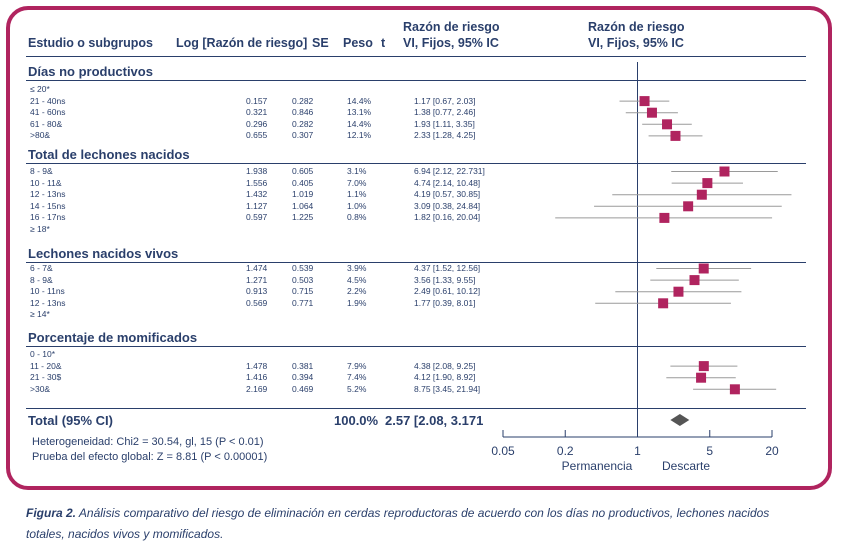 The height and width of the screenshot is (552, 842). Describe the element at coordinates (303, 171) in the screenshot. I see `row-se: 0.605` at that location.